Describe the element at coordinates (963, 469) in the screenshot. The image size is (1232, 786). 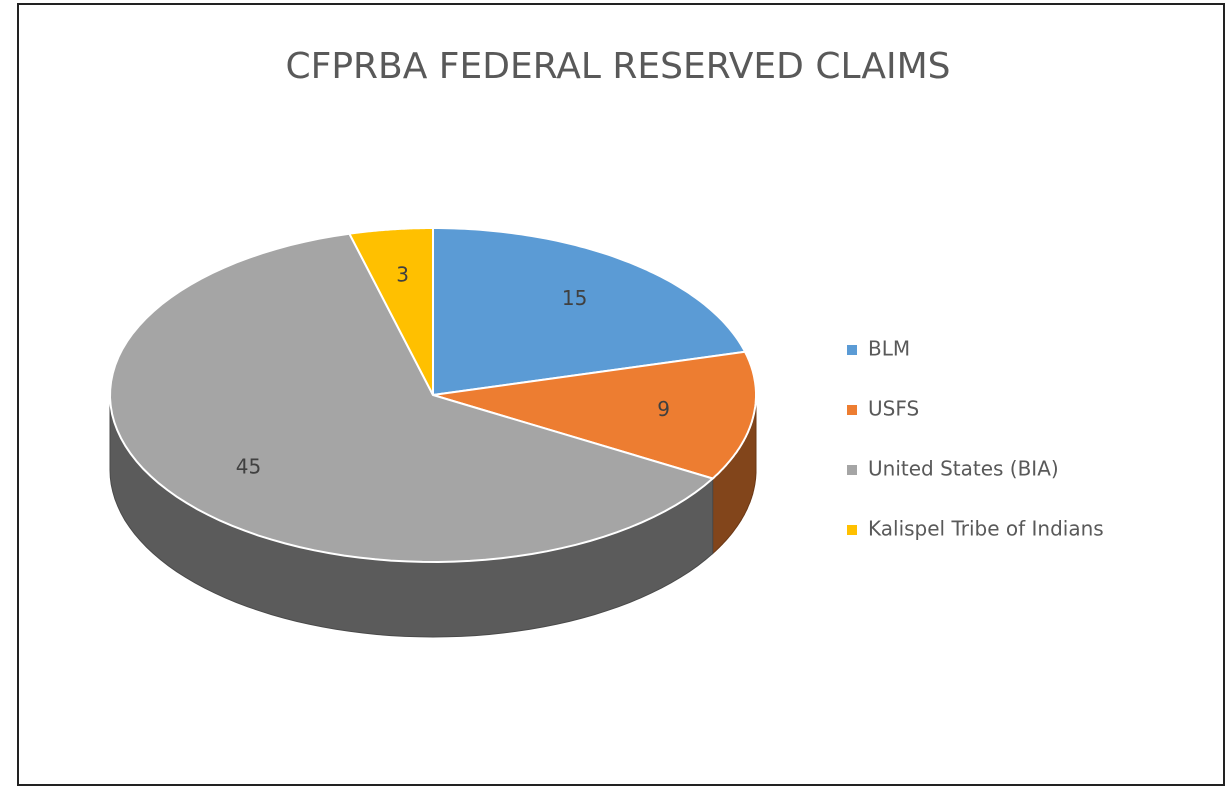
I see `legend-label: United States (BIA)` at that location.